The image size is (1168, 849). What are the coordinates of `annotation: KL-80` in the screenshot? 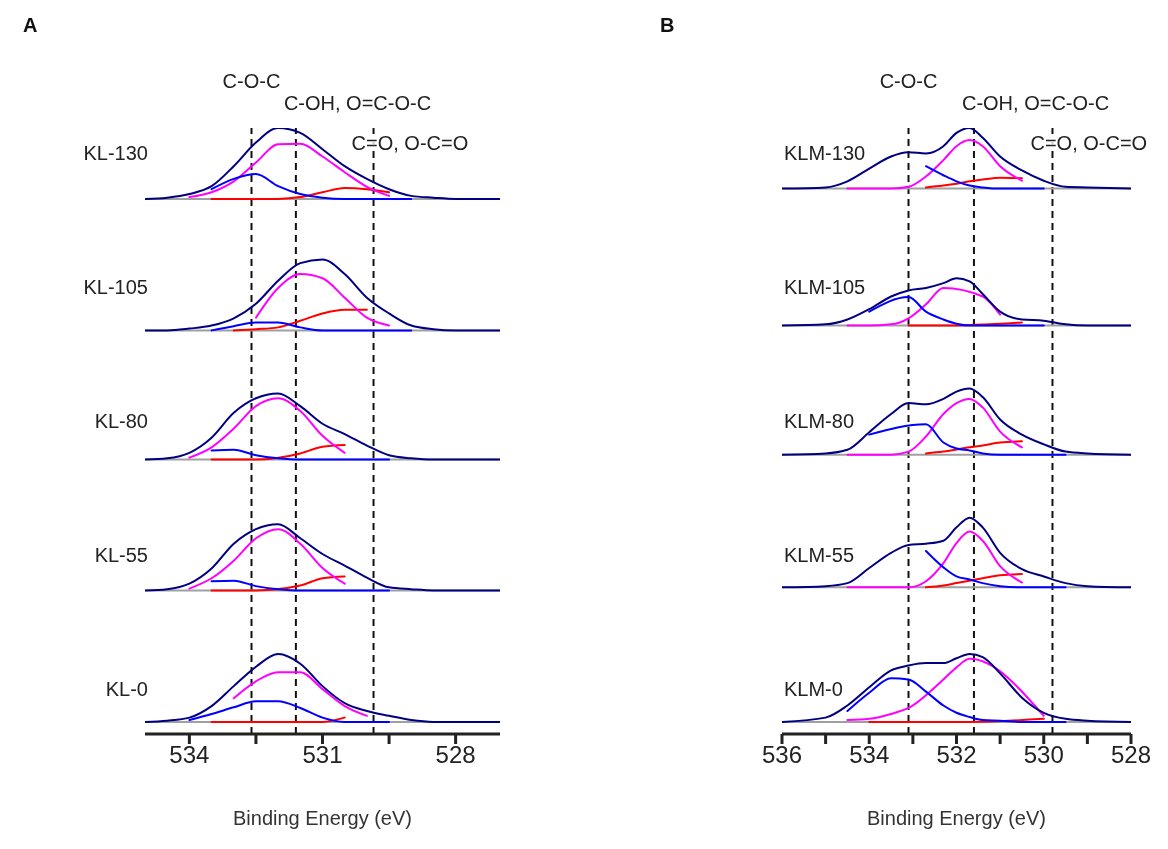 It's located at (121, 421).